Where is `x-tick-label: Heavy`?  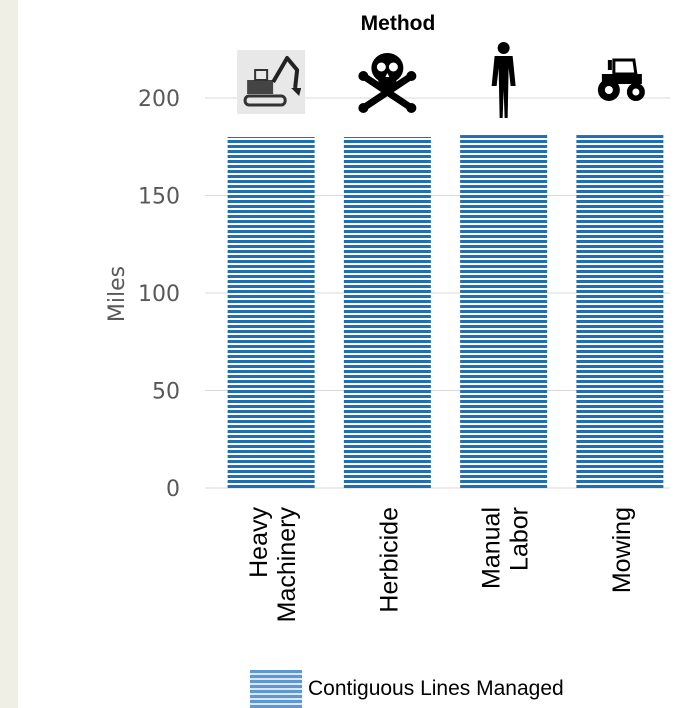 x-tick-label: Heavy is located at coordinates (259, 542).